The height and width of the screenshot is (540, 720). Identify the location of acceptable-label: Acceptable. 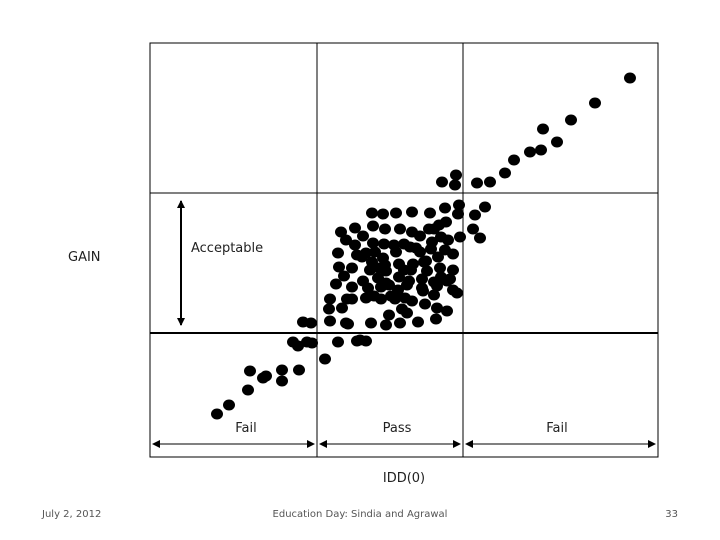
(227, 248).